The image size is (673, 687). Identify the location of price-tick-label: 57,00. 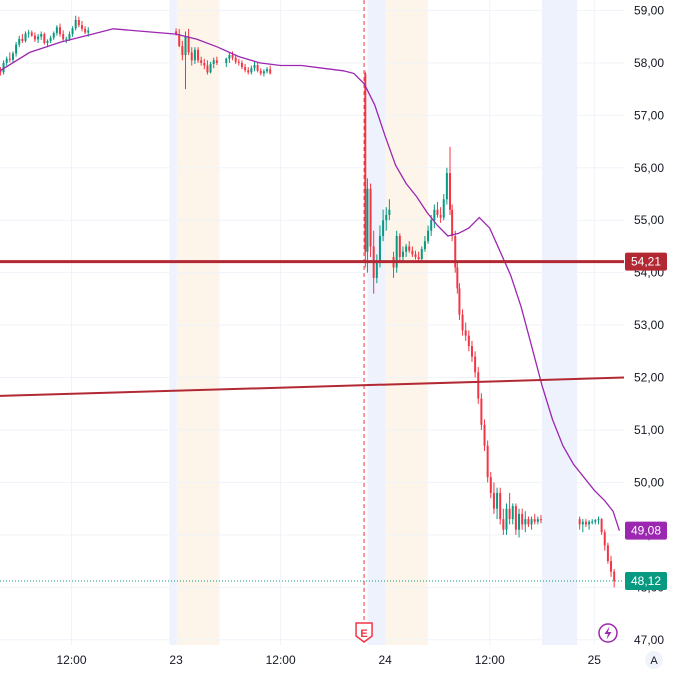
(649, 115).